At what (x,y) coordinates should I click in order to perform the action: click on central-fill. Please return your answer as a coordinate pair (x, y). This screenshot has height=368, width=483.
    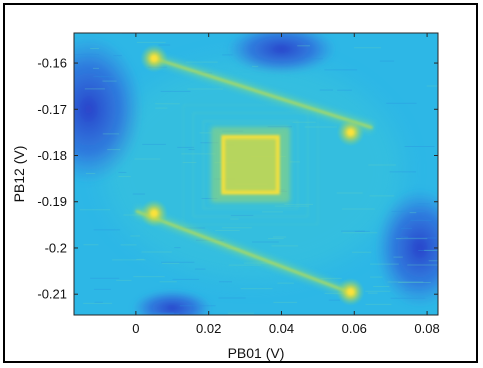
    Looking at the image, I should click on (250, 165).